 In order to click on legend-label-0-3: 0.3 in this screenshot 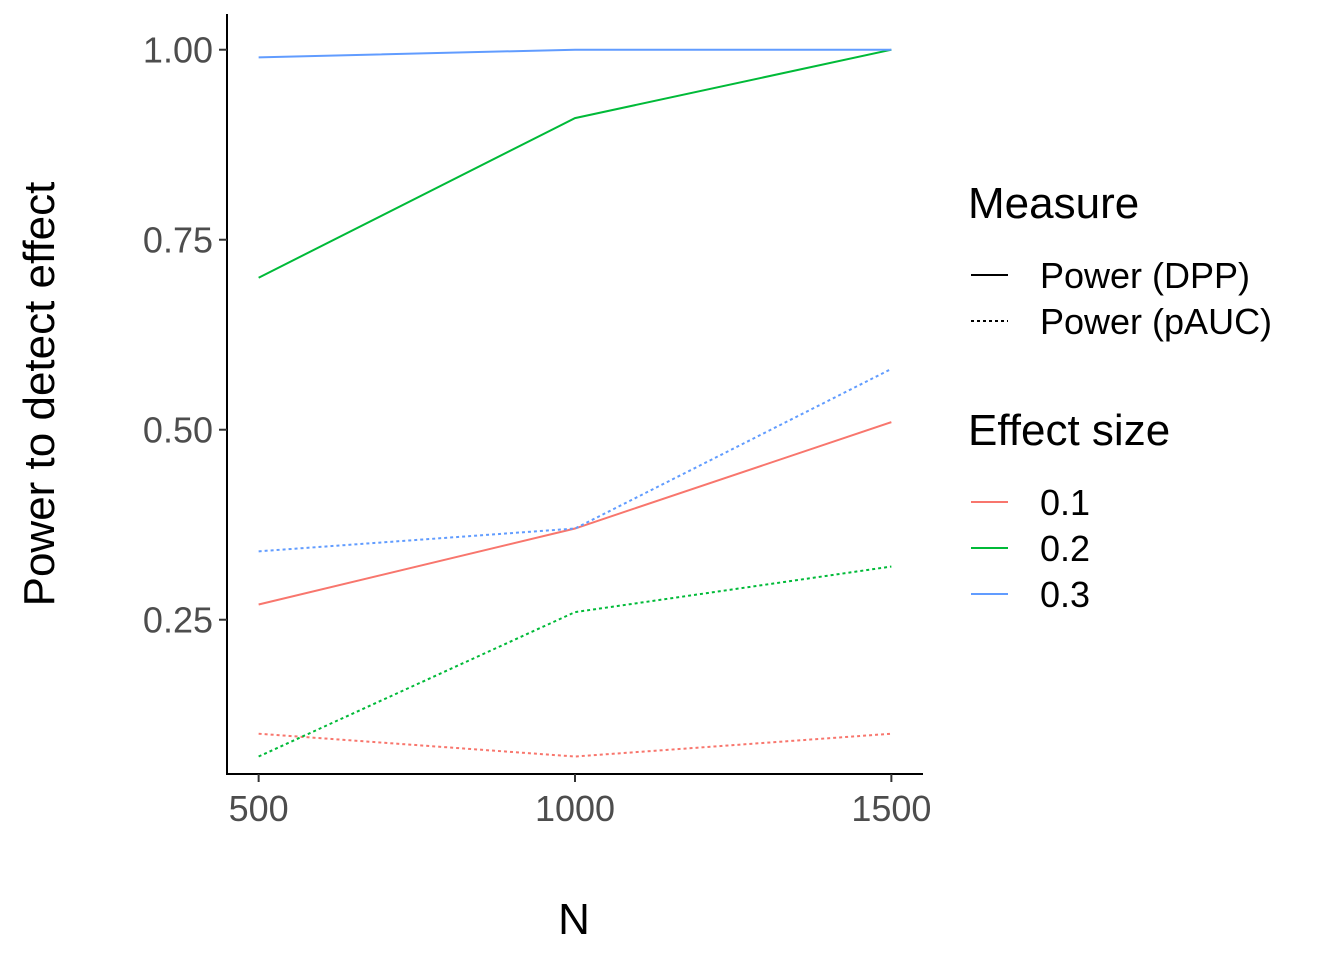, I will do `click(1065, 594)`.